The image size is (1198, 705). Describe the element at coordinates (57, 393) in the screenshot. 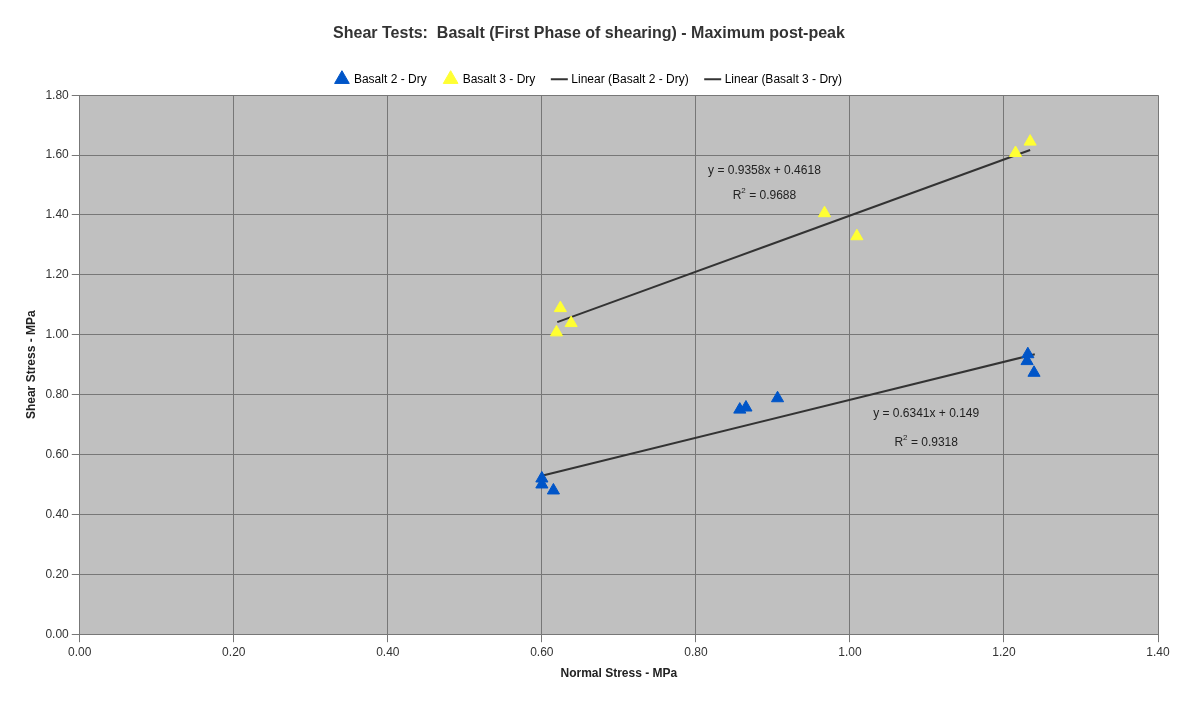

I see `y-tick-label: 0.80` at that location.